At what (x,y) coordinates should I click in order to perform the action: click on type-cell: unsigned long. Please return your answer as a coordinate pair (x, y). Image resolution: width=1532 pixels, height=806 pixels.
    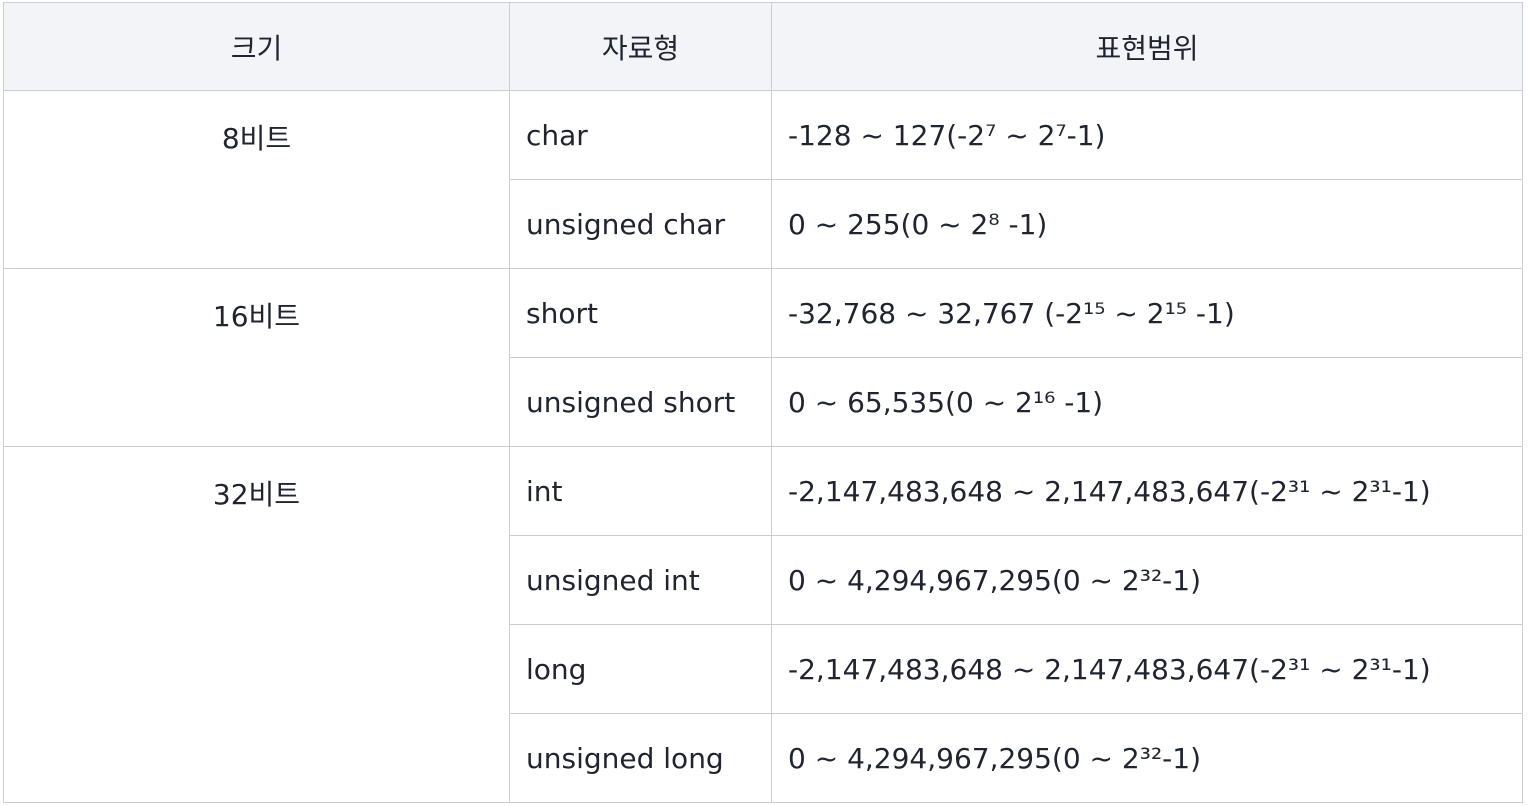
    Looking at the image, I should click on (640, 758).